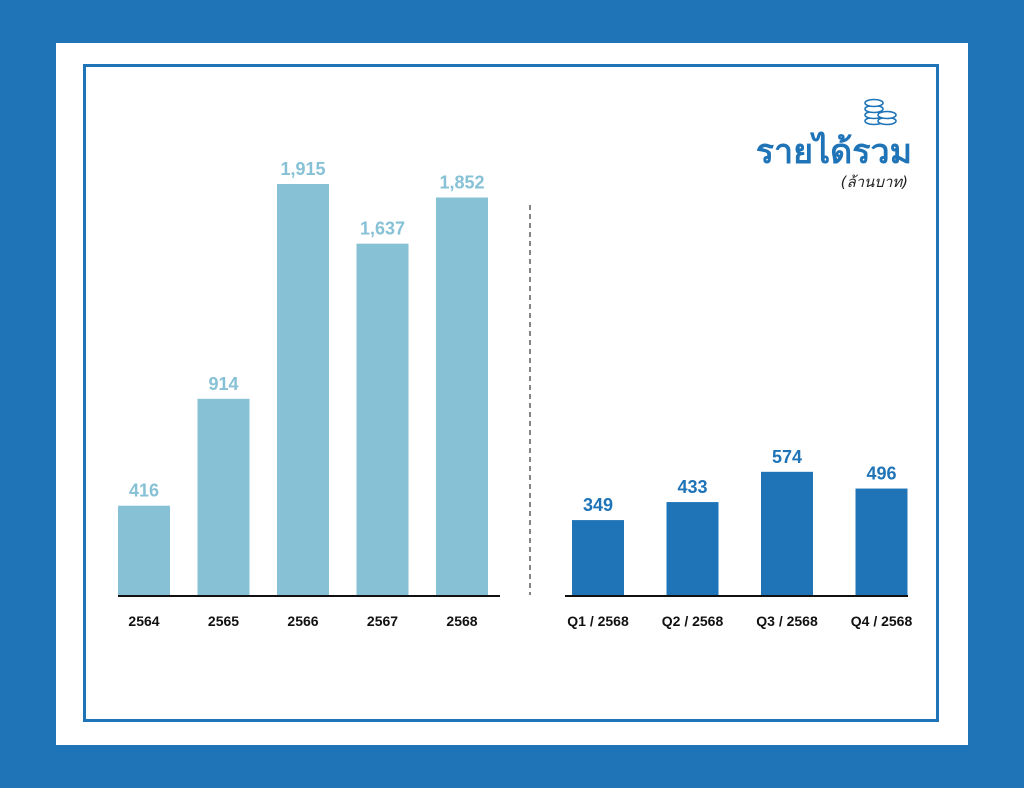  I want to click on annual-category-label: 2565, so click(223, 621).